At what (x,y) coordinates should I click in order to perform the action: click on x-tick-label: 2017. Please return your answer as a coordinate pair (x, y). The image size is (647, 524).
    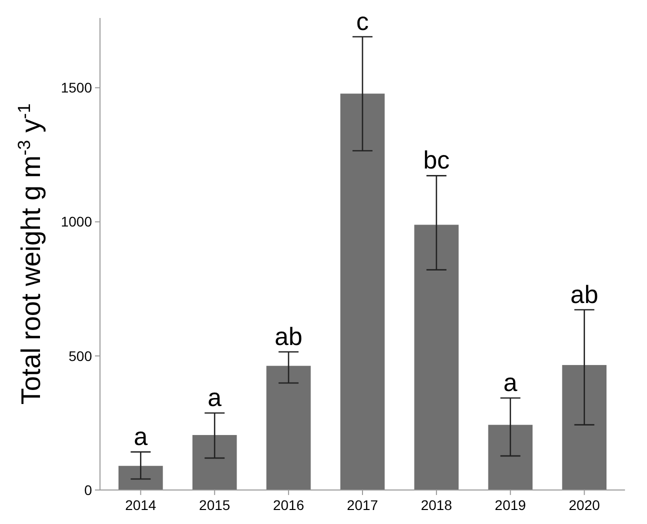
    Looking at the image, I should click on (362, 505).